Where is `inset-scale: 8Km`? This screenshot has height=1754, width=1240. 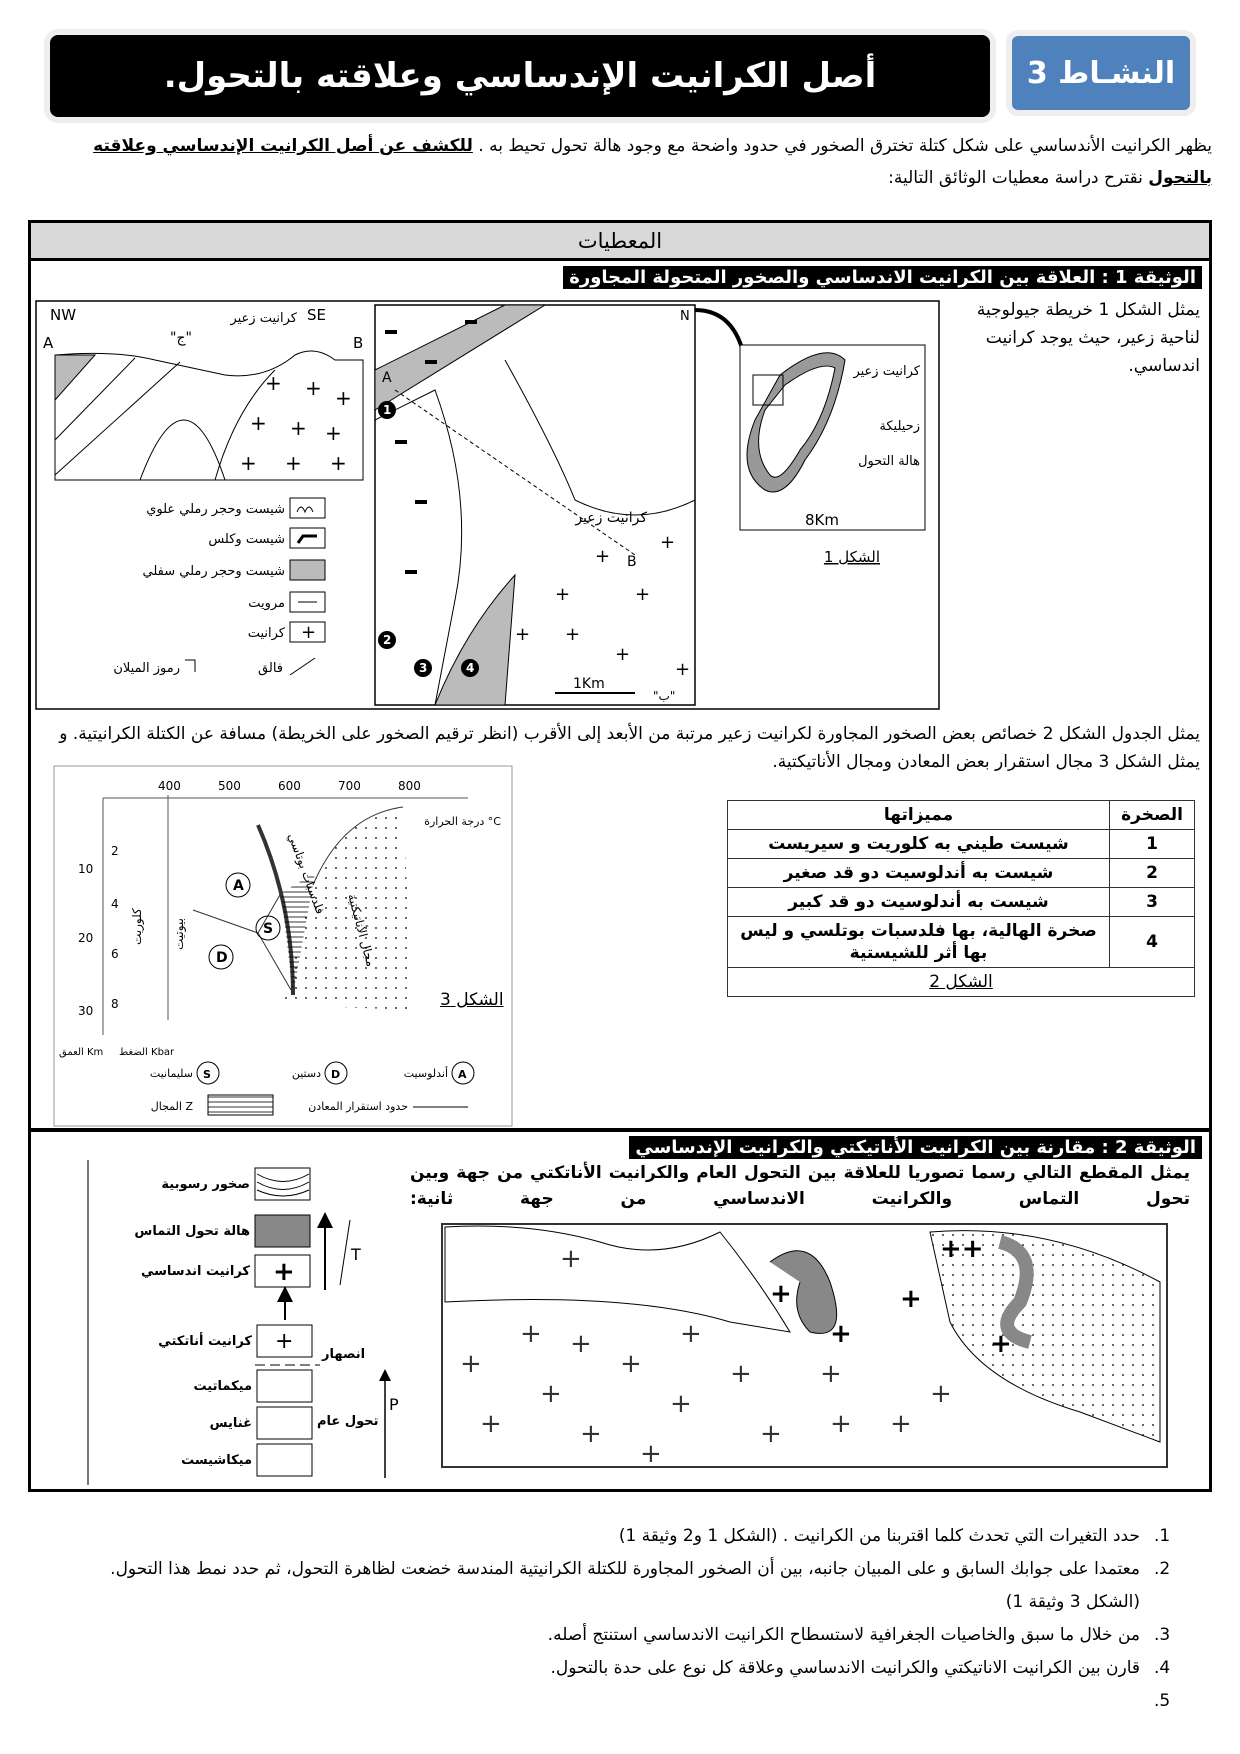
inset-scale: 8Km is located at coordinates (822, 520).